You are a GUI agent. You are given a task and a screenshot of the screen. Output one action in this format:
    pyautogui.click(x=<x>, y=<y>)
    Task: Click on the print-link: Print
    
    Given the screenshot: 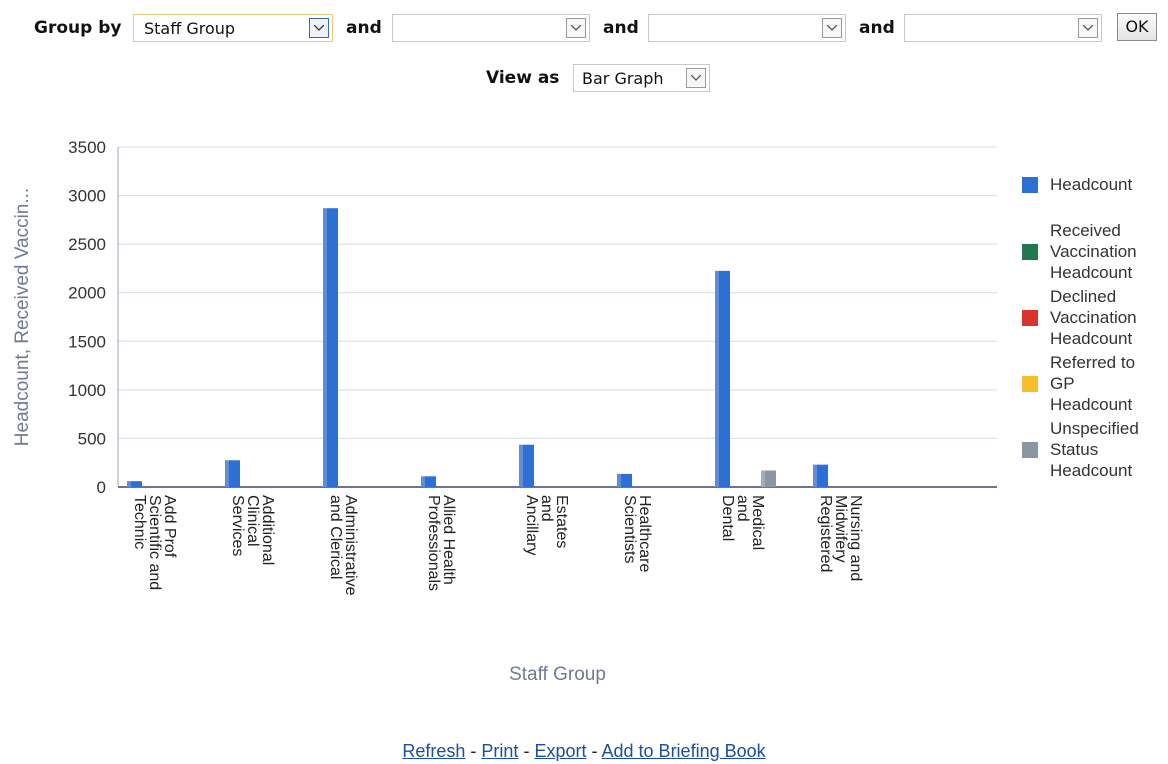 What is the action you would take?
    pyautogui.click(x=500, y=751)
    